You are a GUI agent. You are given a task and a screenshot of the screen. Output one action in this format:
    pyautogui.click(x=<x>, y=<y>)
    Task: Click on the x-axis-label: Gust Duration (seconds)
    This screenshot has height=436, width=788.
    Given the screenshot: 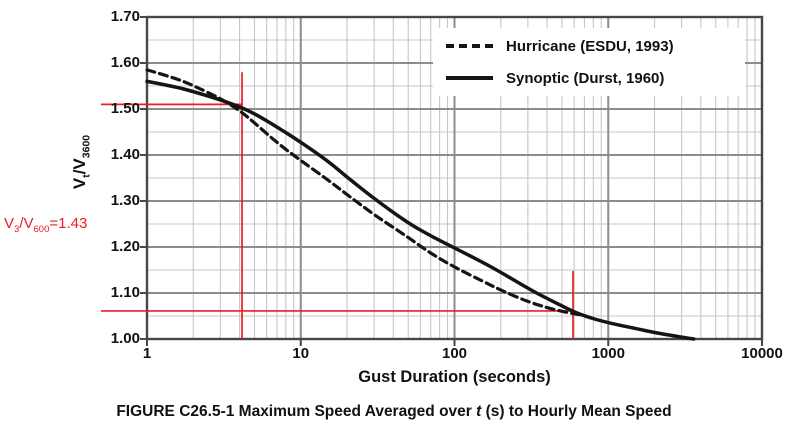 What is the action you would take?
    pyautogui.click(x=454, y=377)
    